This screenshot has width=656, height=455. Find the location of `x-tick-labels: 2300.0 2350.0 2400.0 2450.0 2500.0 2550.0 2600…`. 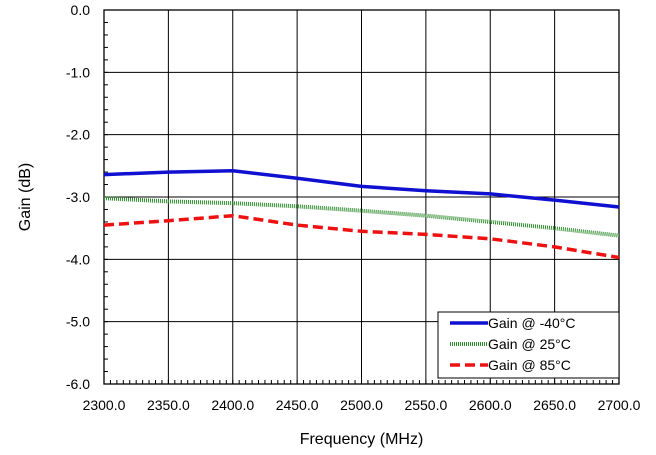

x-tick-labels: 2300.0 2350.0 2400.0 2450.0 2500.0 2550.0 2600… is located at coordinates (362, 405).